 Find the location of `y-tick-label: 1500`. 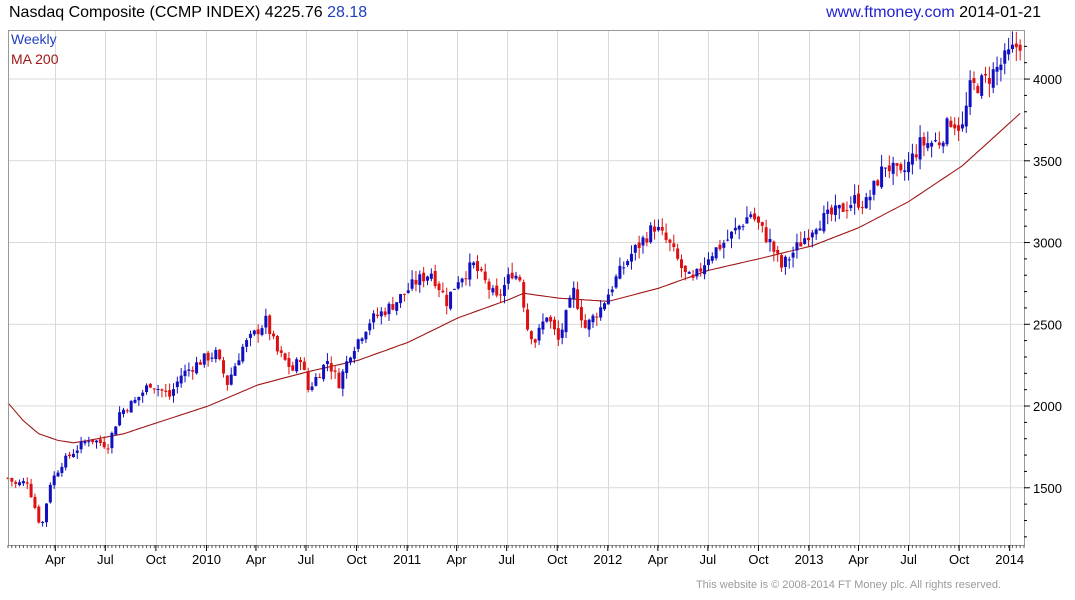

y-tick-label: 1500 is located at coordinates (1047, 488).